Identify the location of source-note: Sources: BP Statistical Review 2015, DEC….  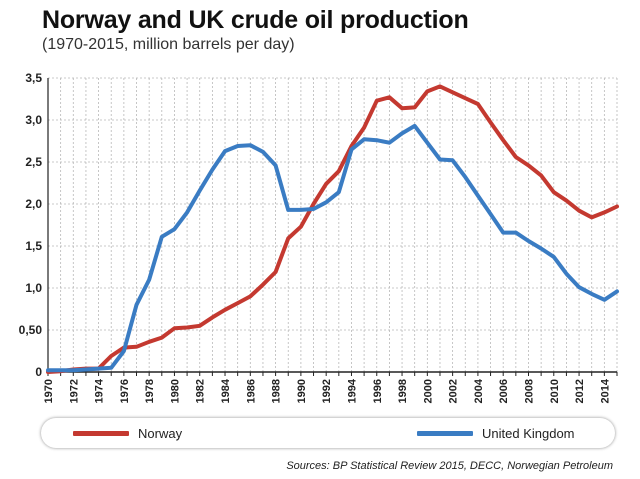
(449, 466).